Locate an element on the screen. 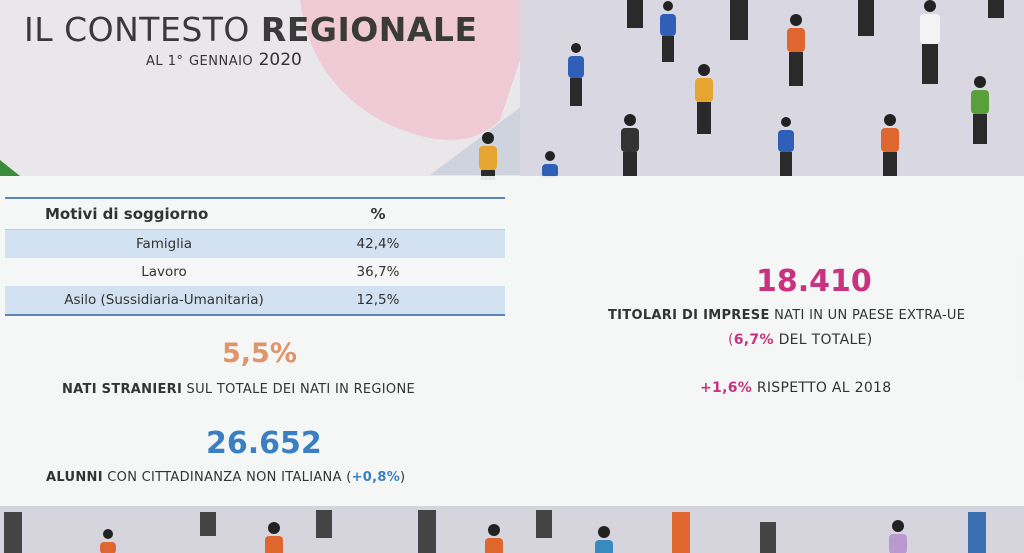 The image size is (1024, 553). delta-rest: RISPETTO AL 2018 is located at coordinates (824, 388).